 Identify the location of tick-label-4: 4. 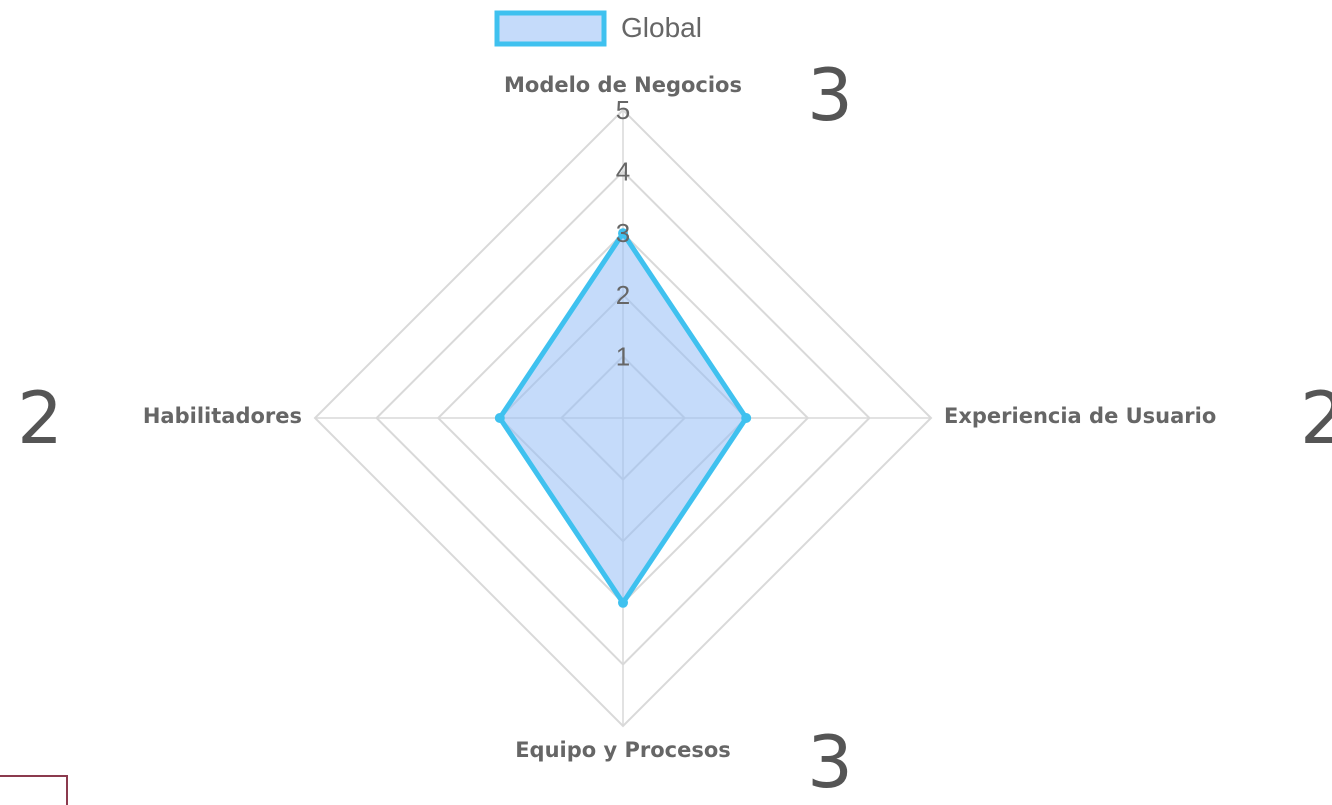
(623, 172).